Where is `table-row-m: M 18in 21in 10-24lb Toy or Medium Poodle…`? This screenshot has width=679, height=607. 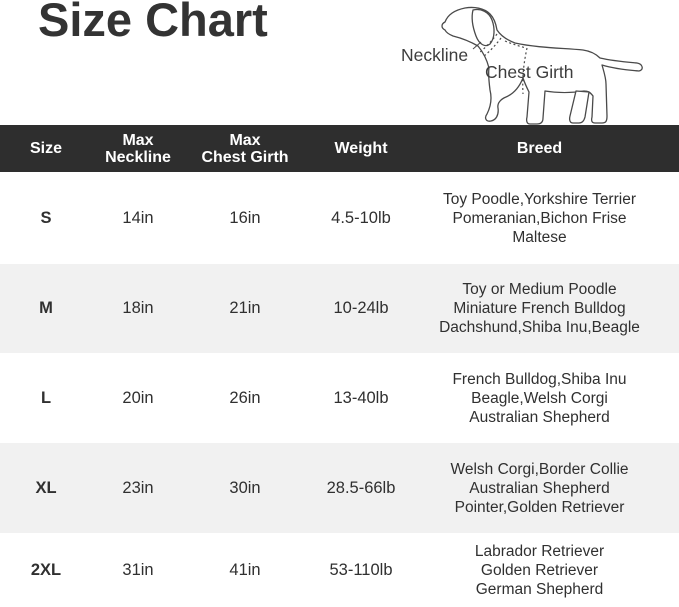 table-row-m: M 18in 21in 10-24lb Toy or Medium Poodle… is located at coordinates (339, 308).